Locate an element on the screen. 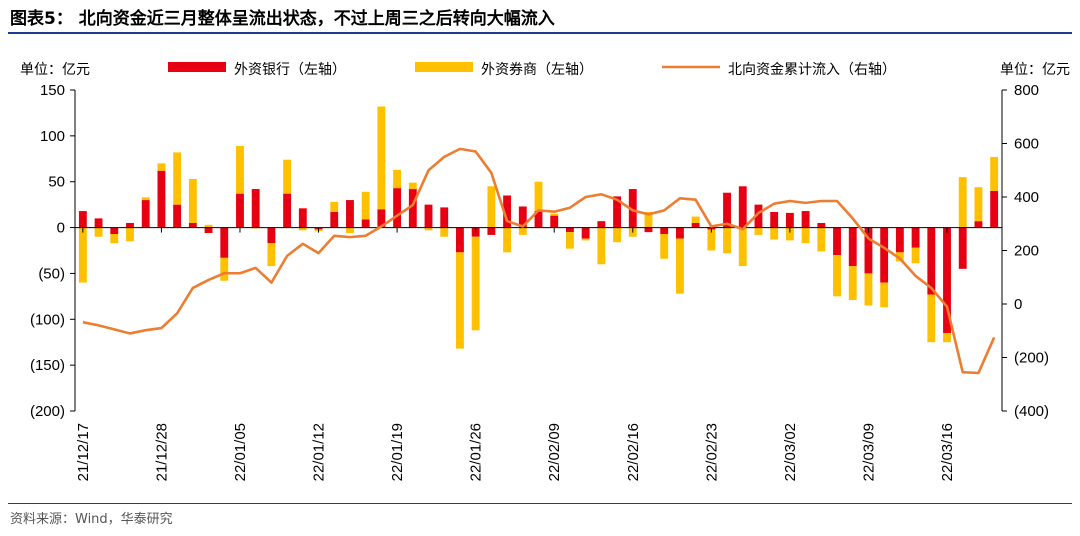 The width and height of the screenshot is (1080, 536). legend-swatch-broker is located at coordinates (444, 67).